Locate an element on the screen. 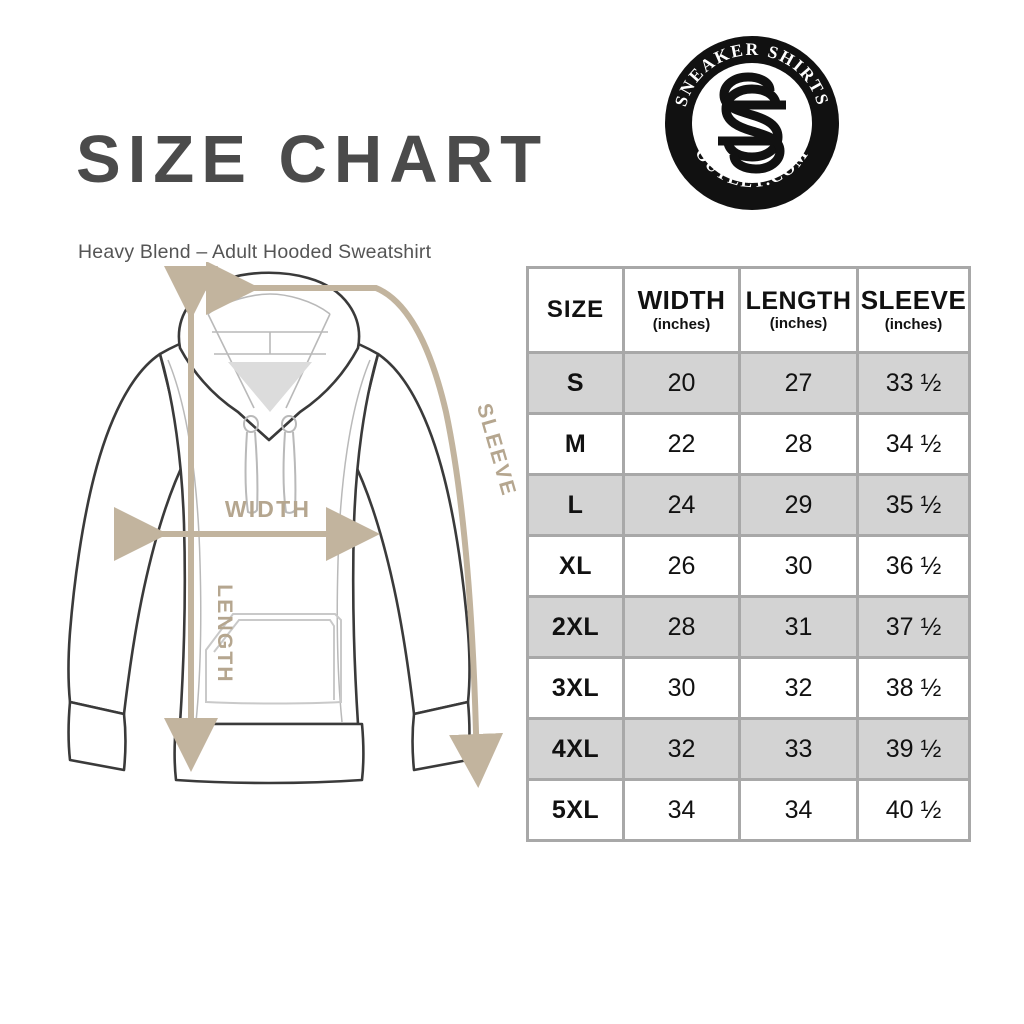 This screenshot has height=1024, width=1024. table-row: S 20 27 33 ½ is located at coordinates (748, 383).